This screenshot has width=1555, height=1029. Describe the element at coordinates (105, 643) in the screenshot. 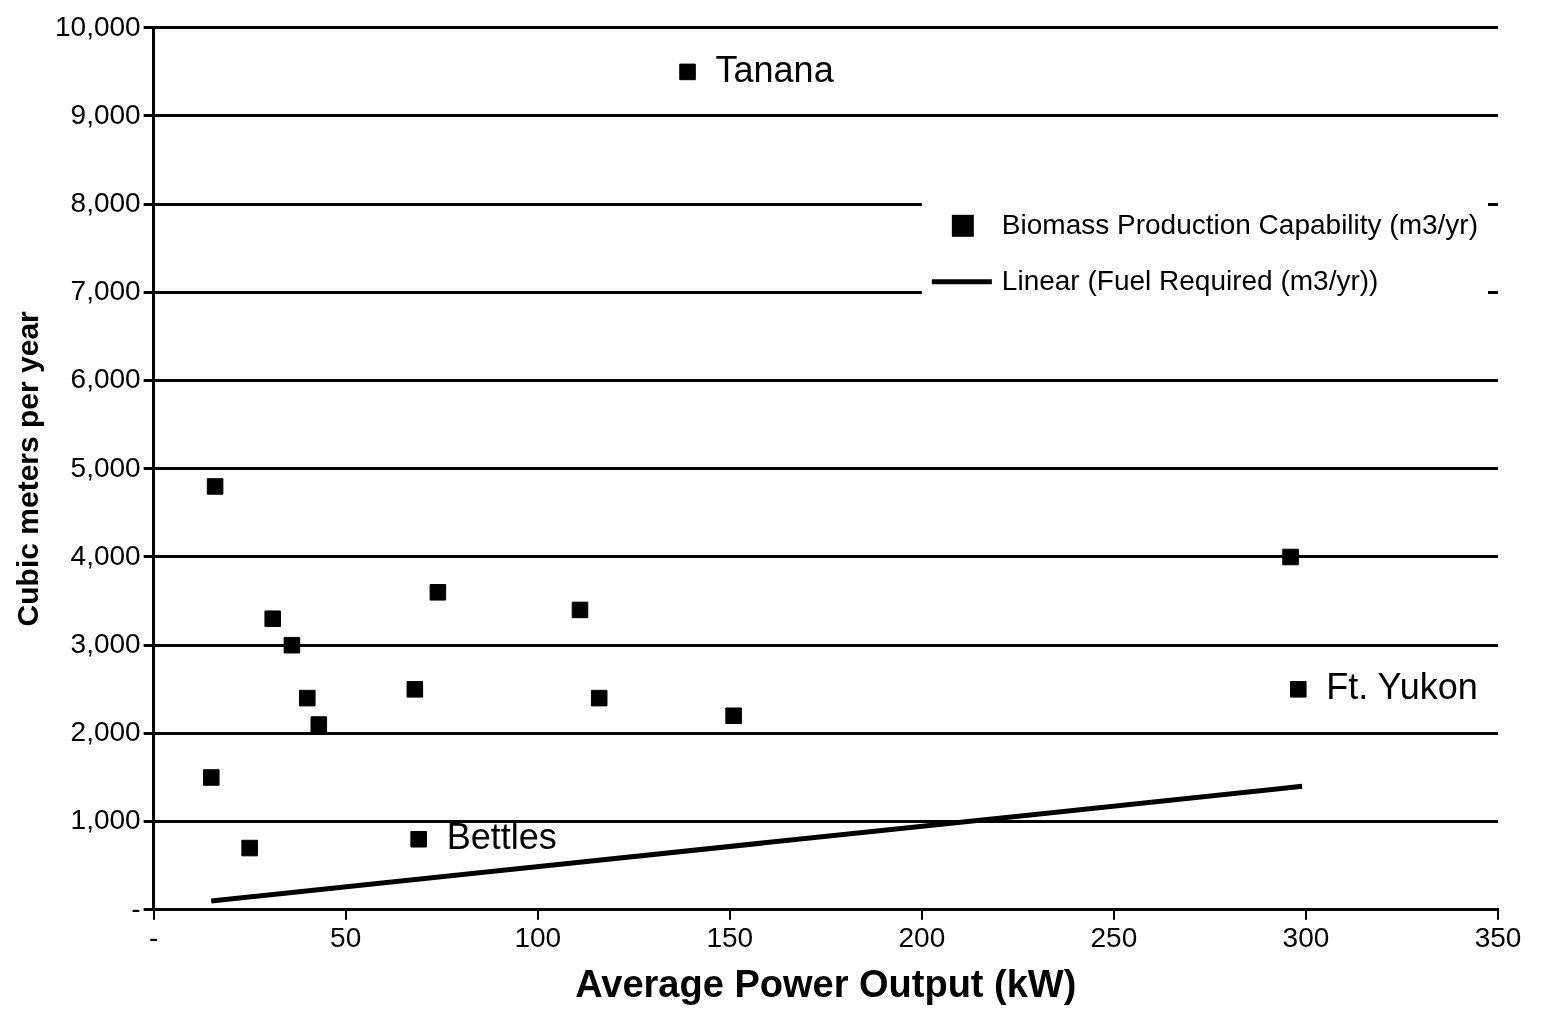

I see `y-tick-label: 3,000` at that location.